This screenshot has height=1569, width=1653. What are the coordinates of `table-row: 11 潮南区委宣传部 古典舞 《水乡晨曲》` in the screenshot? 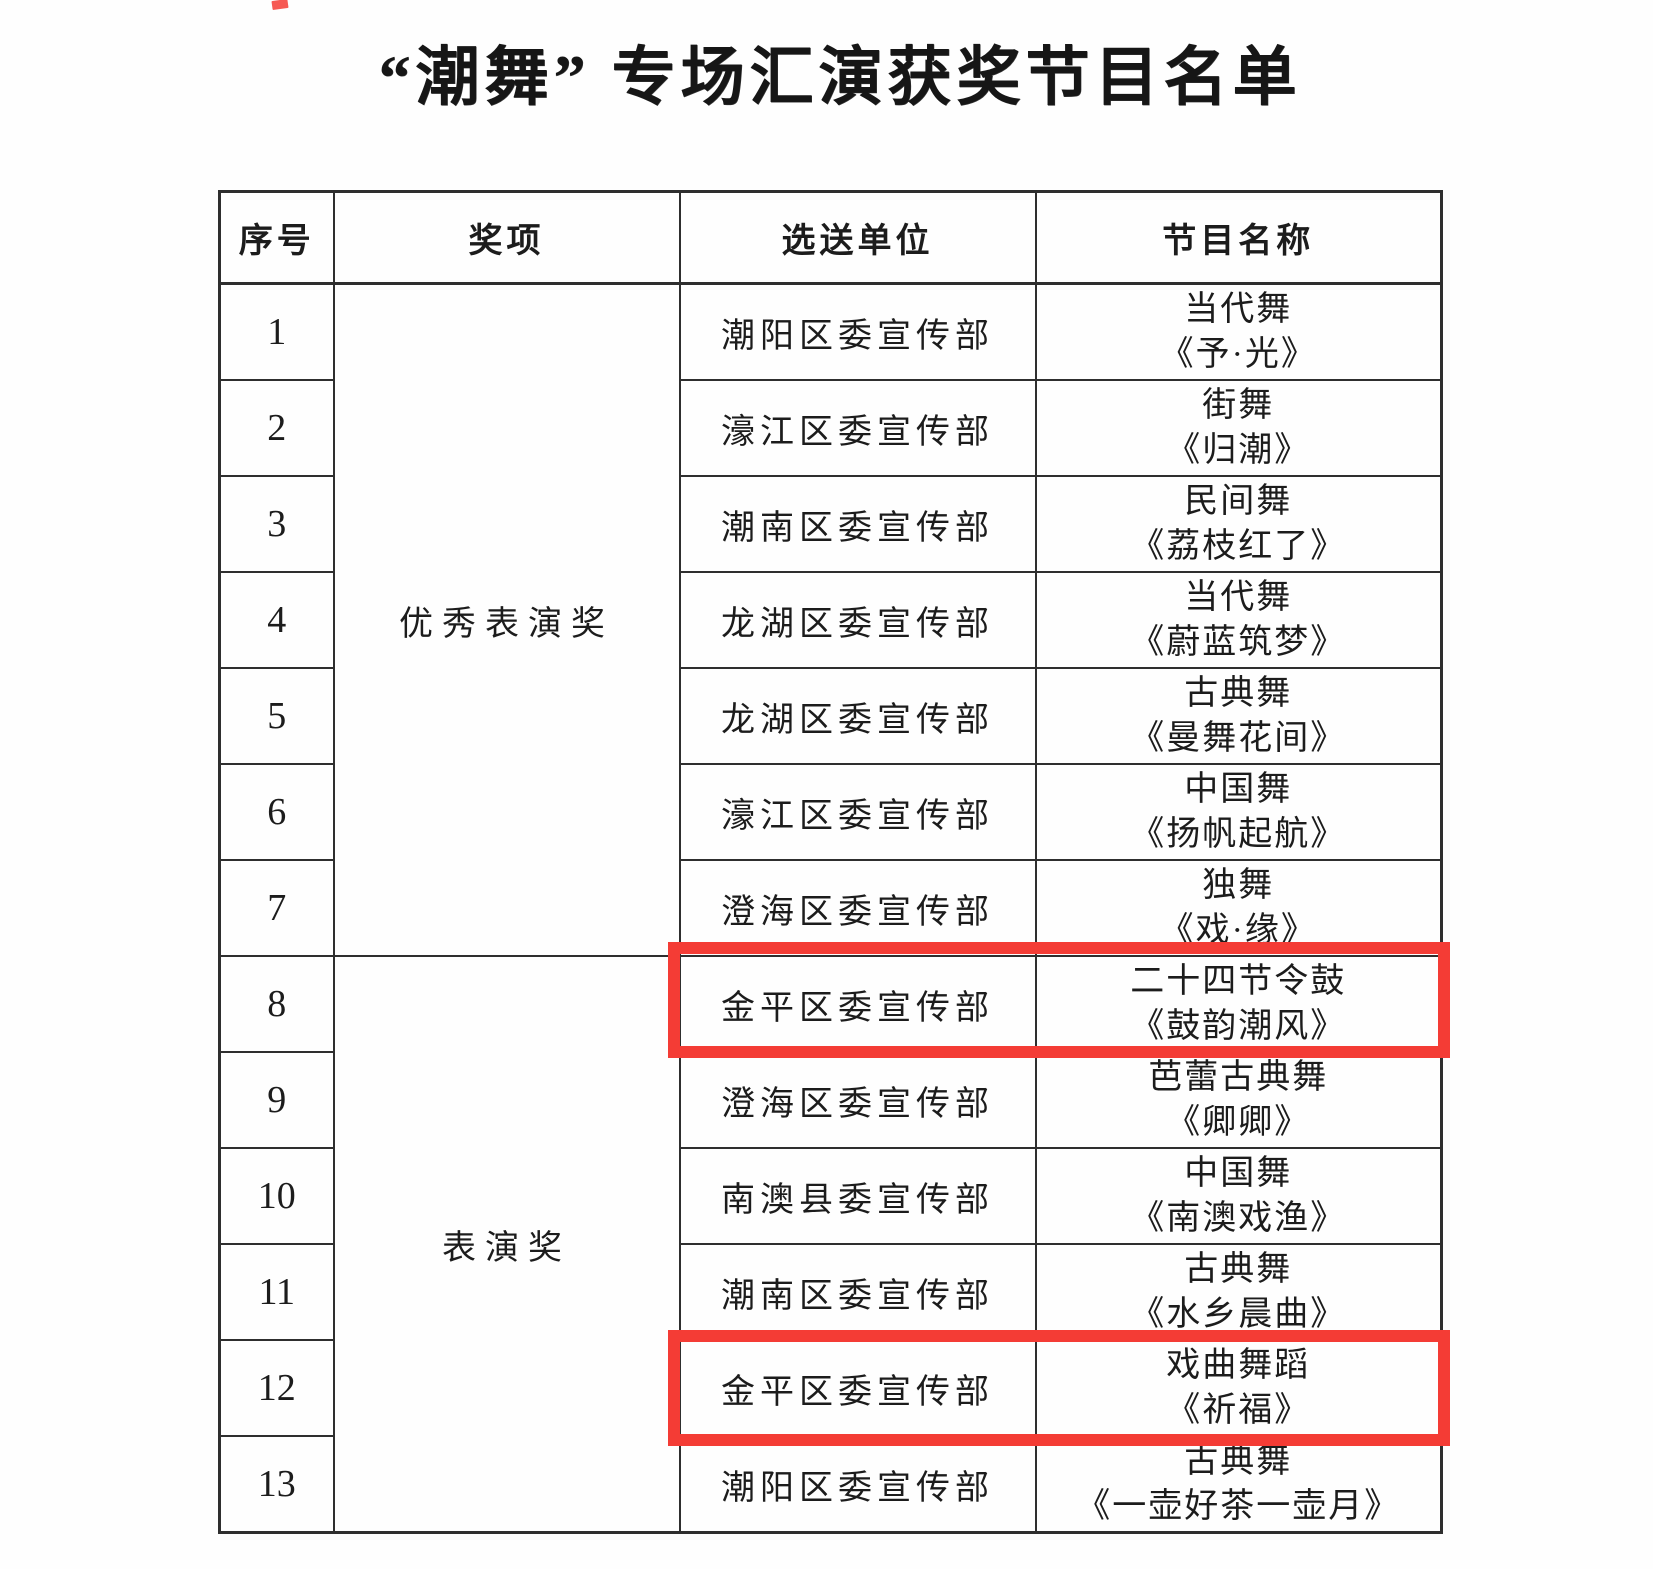 It's located at (830, 1292).